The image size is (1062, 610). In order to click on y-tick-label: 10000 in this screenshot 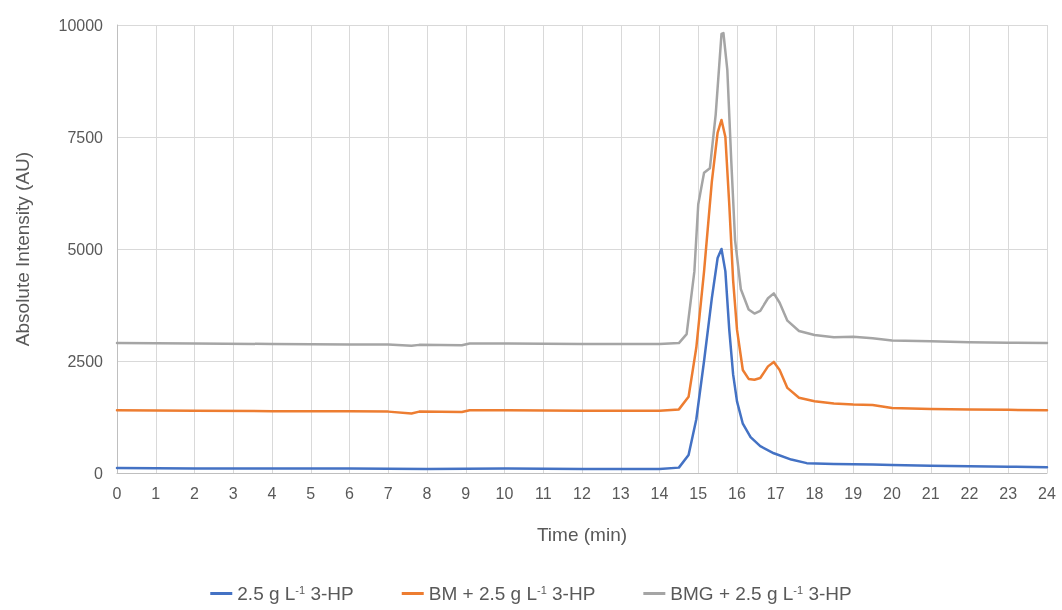, I will do `click(81, 25)`.